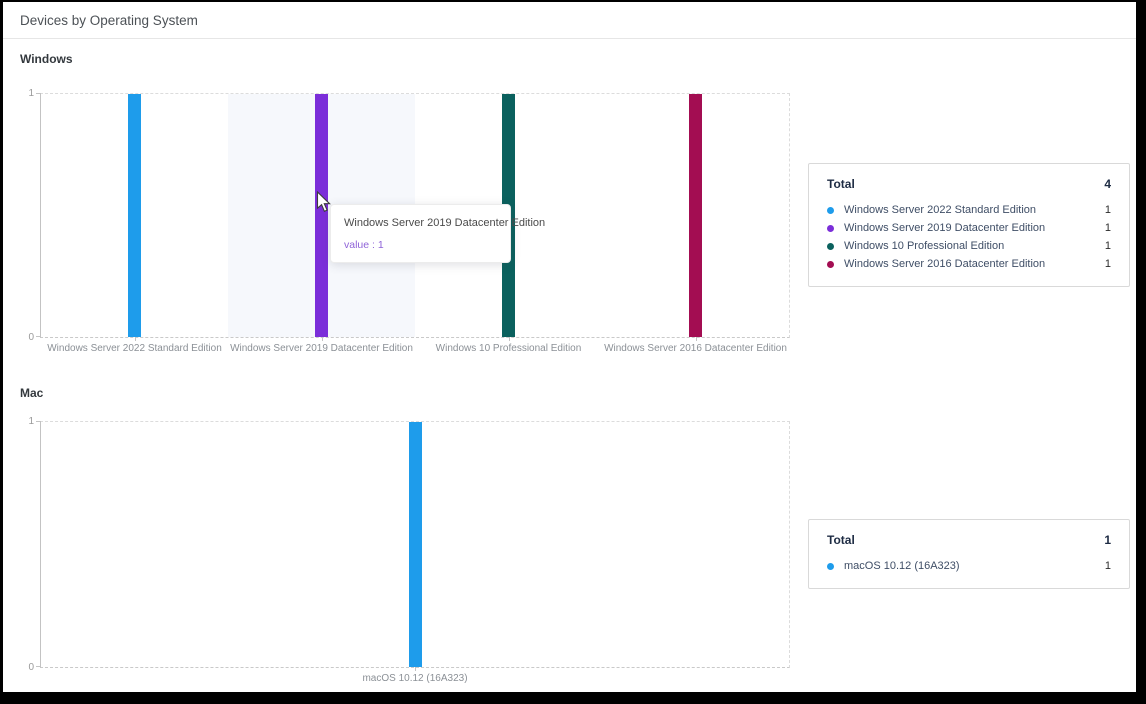 Image resolution: width=1146 pixels, height=704 pixels. What do you see at coordinates (695, 215) in the screenshot?
I see `bar-windows-server-2016-datacenter-edition` at bounding box center [695, 215].